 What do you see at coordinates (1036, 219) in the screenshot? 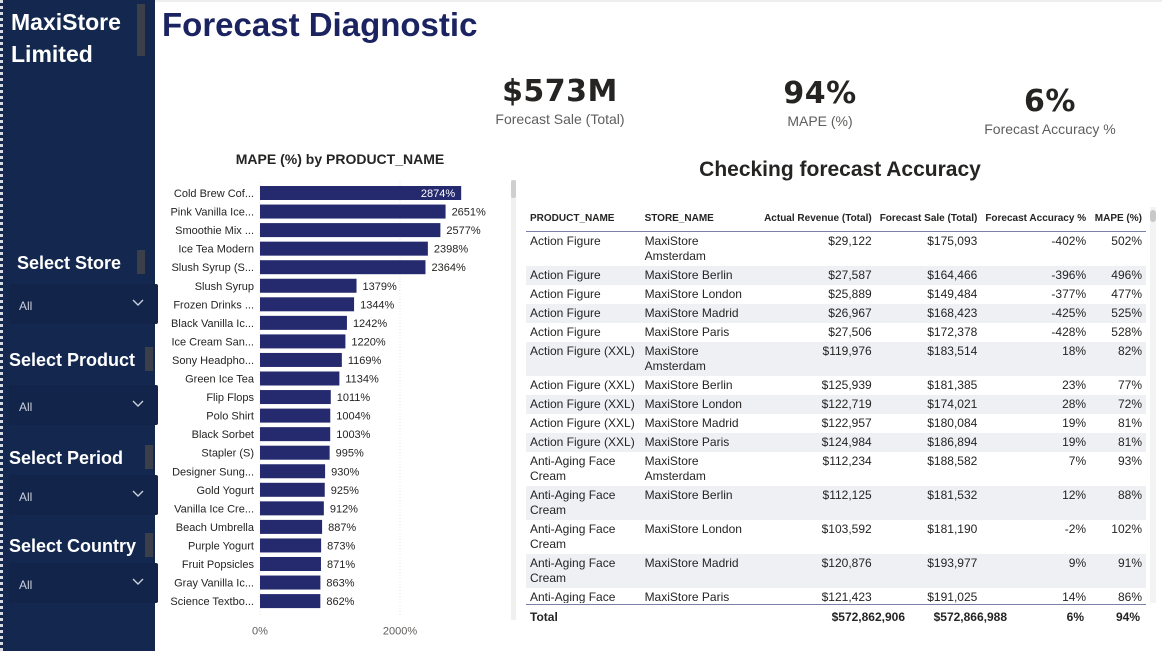
I see `column-header-forecast-accuracy: Forecast Accuracy %` at bounding box center [1036, 219].